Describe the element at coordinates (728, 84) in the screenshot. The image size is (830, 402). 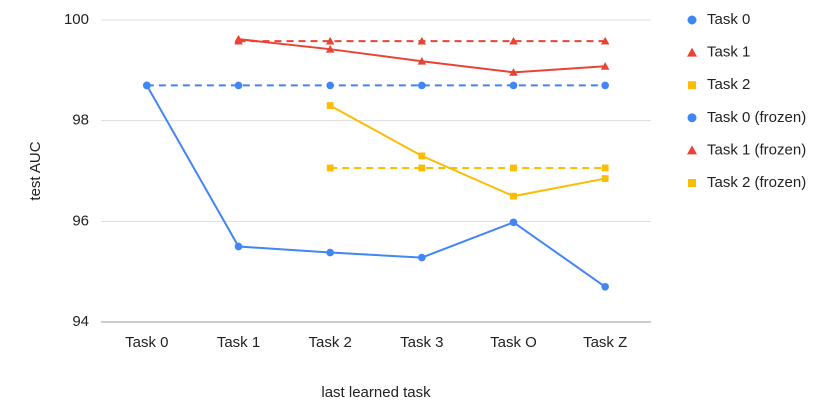
I see `legend-label: Task 2` at that location.